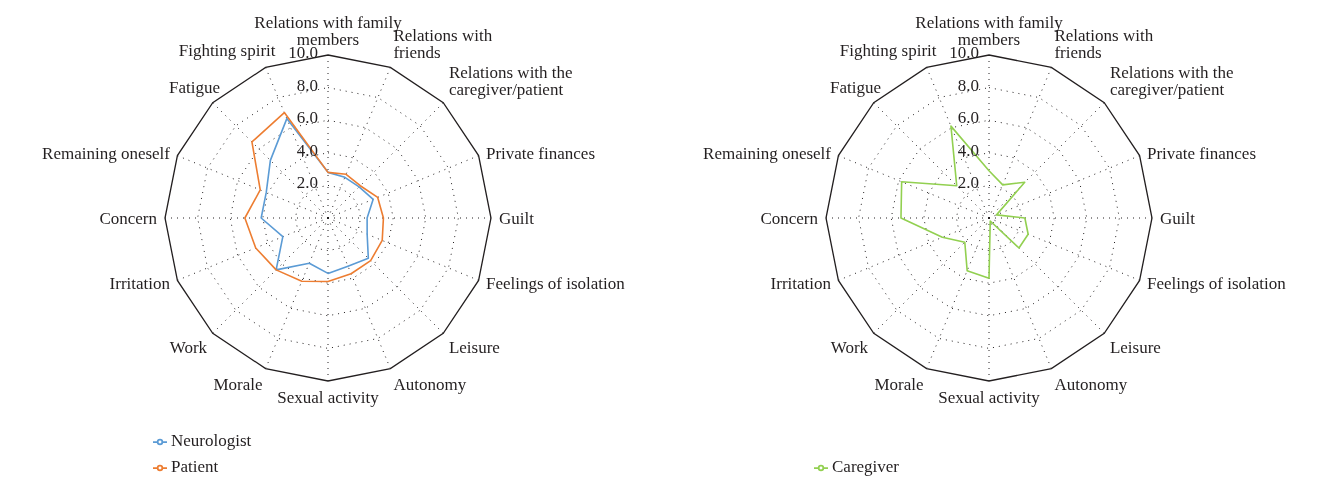  Describe the element at coordinates (195, 466) in the screenshot. I see `legend-label: Patient` at that location.